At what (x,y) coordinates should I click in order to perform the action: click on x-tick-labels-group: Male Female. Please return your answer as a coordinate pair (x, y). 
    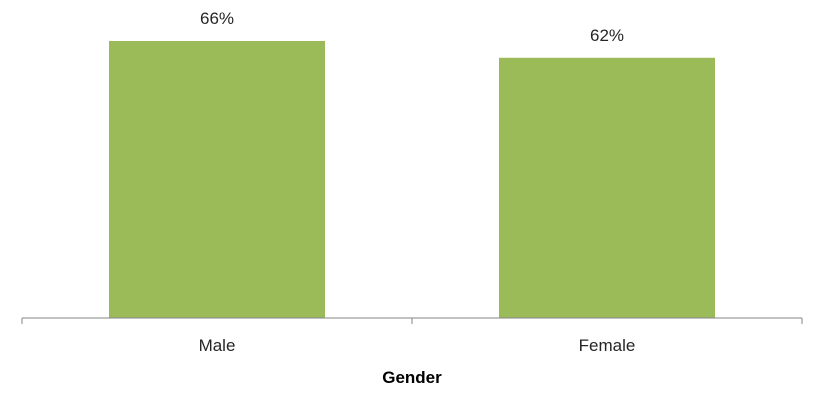
    Looking at the image, I should click on (417, 345).